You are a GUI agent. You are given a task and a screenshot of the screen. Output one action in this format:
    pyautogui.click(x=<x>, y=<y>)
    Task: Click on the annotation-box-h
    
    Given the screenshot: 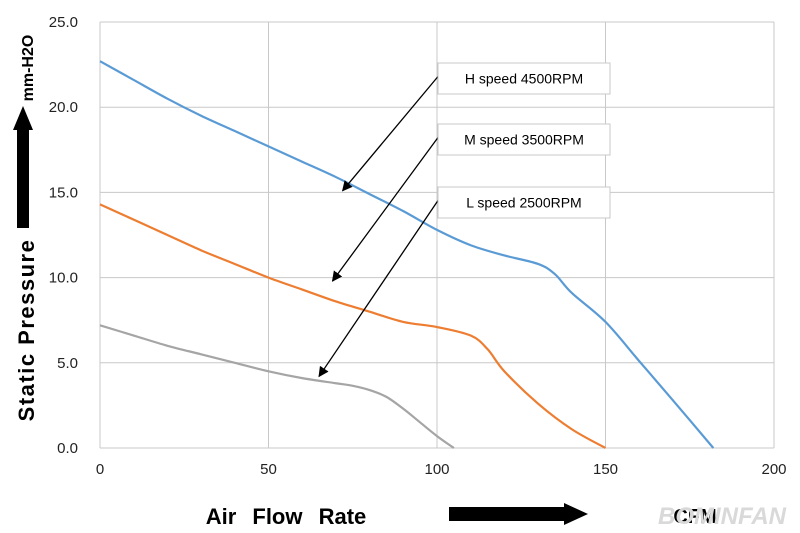 What is the action you would take?
    pyautogui.click(x=524, y=78)
    